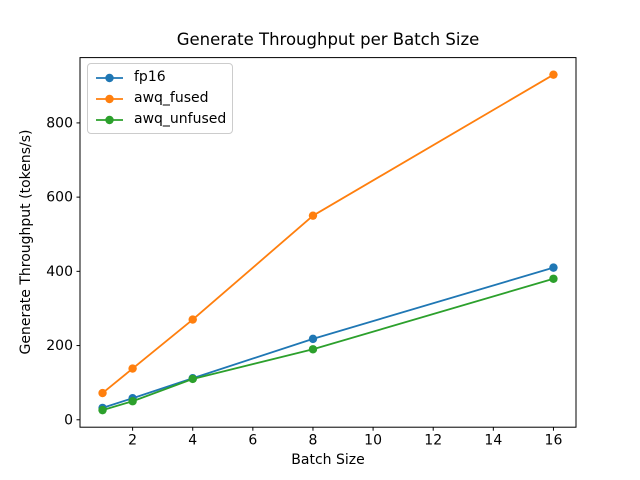 Image resolution: width=640 pixels, height=480 pixels. I want to click on y-tick-label: 200, so click(59, 346).